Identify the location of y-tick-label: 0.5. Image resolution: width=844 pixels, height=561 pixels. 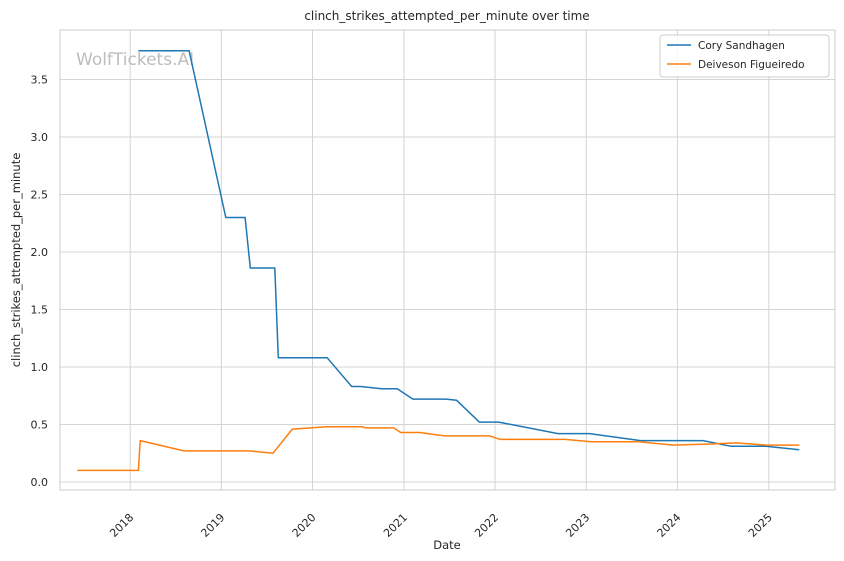
(40, 424).